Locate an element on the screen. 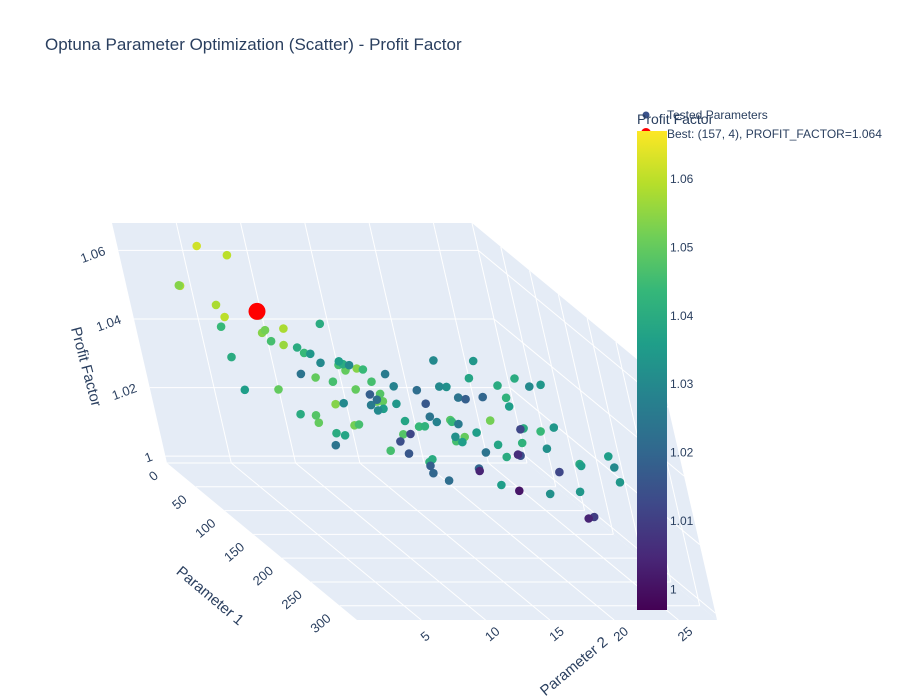 This screenshot has width=900, height=700. best-point is located at coordinates (257, 311).